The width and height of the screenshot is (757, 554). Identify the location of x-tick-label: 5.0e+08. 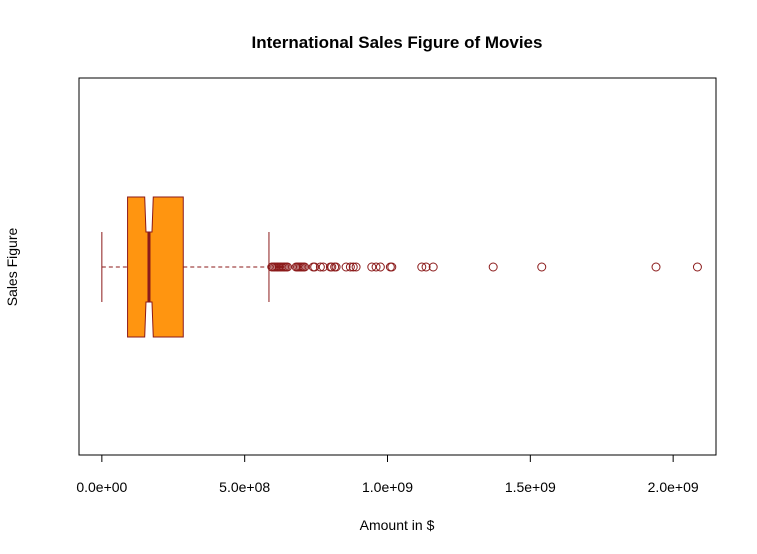
(244, 487).